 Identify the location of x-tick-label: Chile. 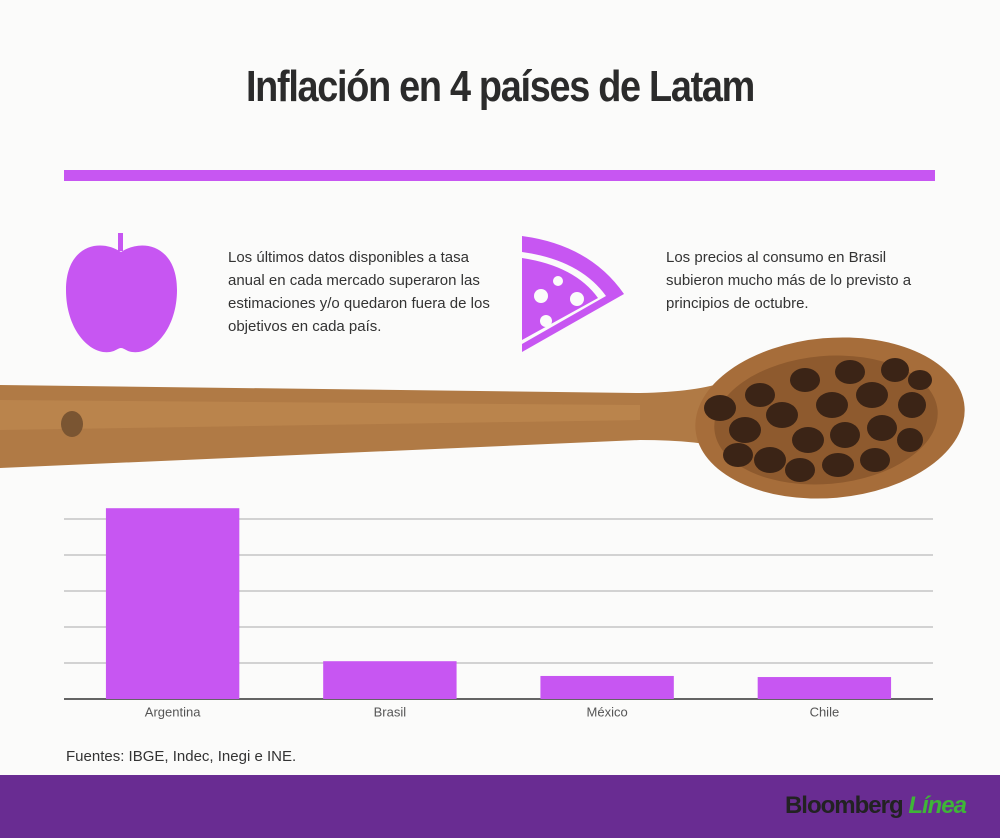
(825, 711).